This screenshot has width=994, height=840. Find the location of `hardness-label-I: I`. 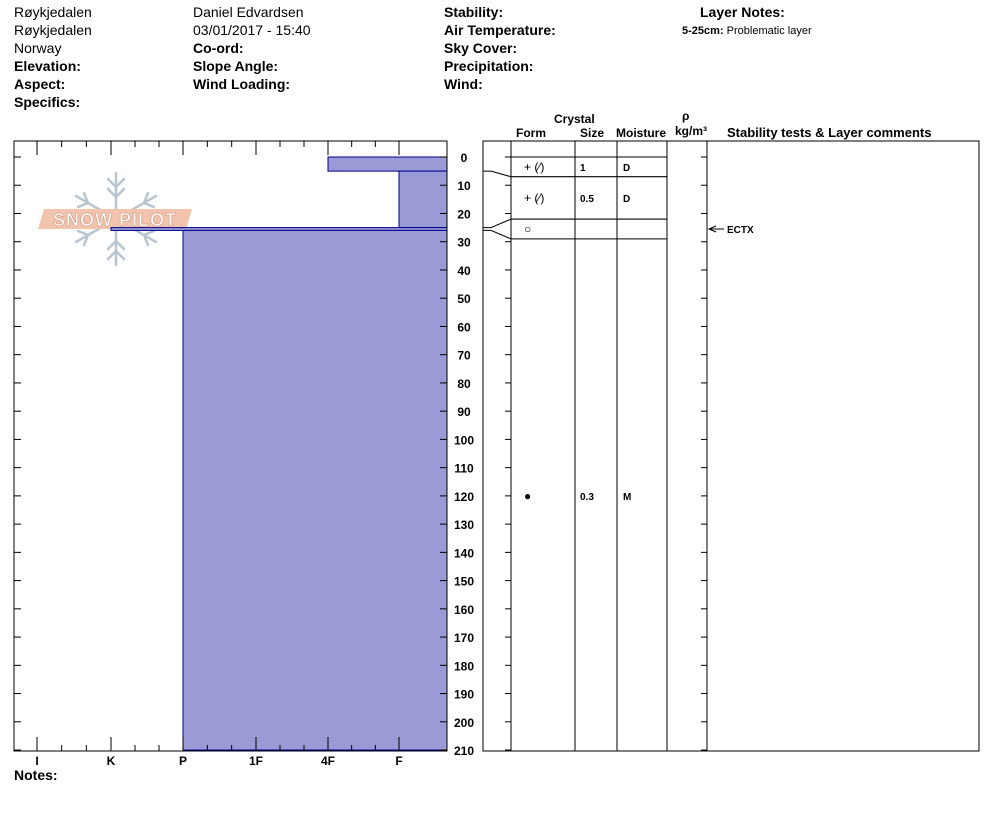

hardness-label-I: I is located at coordinates (36, 761).